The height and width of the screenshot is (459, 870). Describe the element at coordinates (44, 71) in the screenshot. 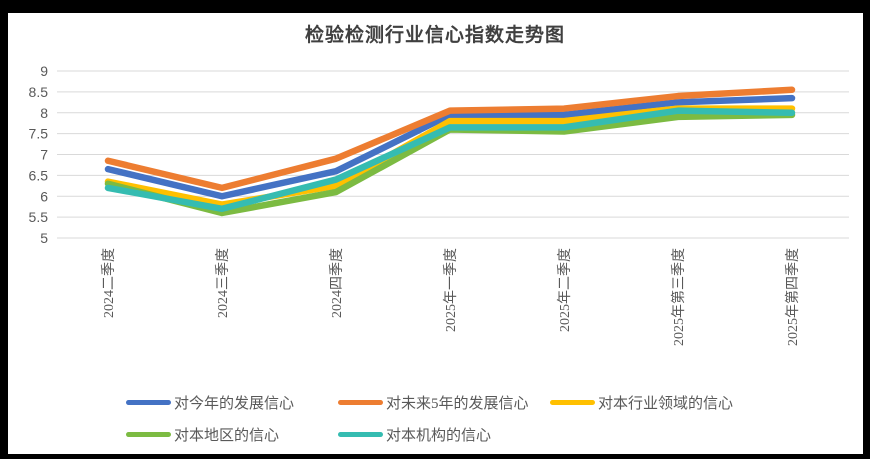

I see `y-axis-label: 9` at that location.